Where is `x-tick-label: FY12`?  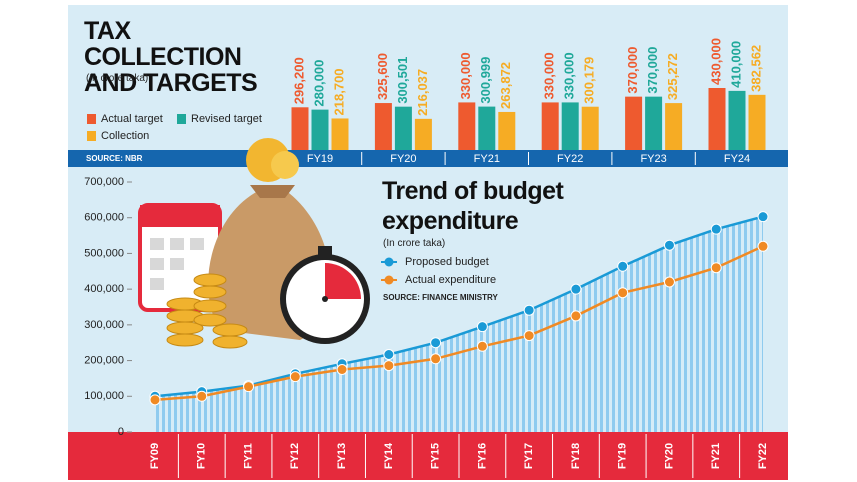 x-tick-label: FY12 is located at coordinates (295, 456).